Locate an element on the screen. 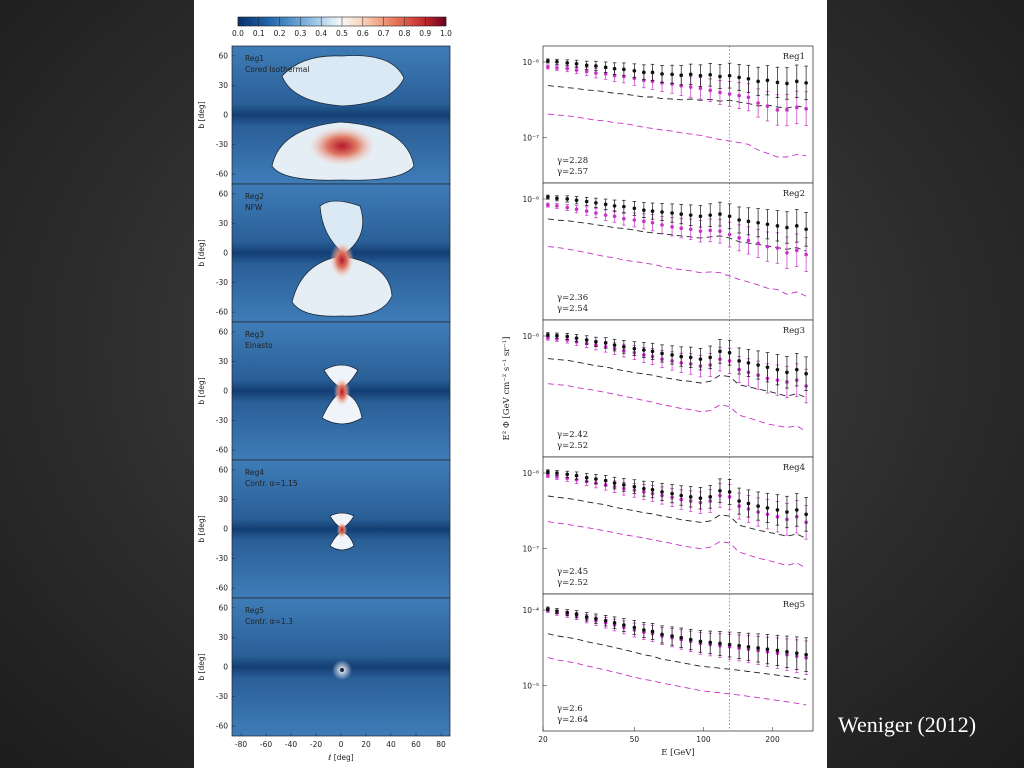  spectrum-y-tick-label: 10⁻⁶ is located at coordinates (530, 199).